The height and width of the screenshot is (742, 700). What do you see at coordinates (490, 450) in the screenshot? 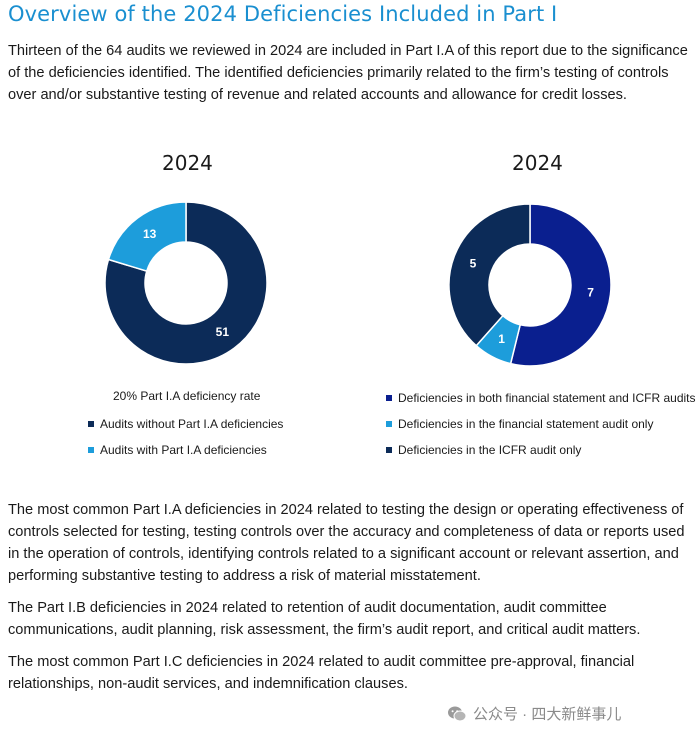
I see `legend-label: Deficiencies in the ICFR audit only` at bounding box center [490, 450].